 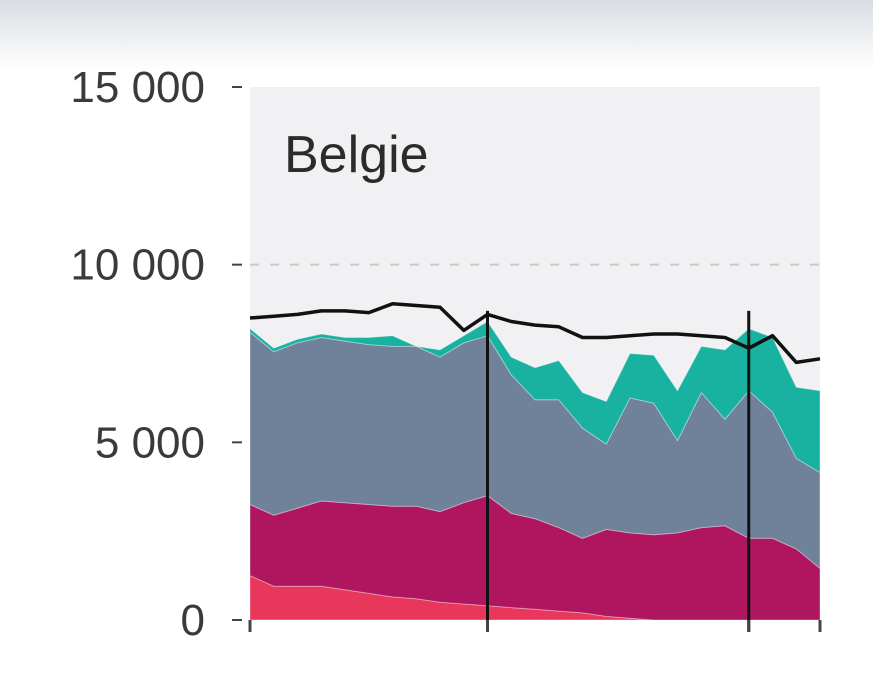 I want to click on total-line, so click(x=535, y=333).